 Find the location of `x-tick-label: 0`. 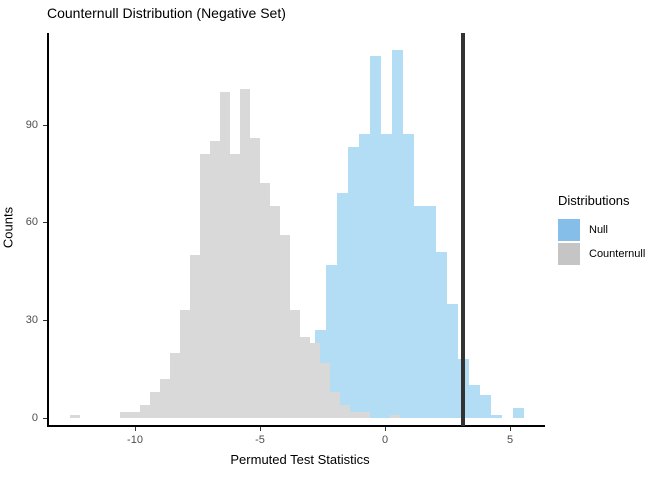

x-tick-label: 0 is located at coordinates (385, 440).